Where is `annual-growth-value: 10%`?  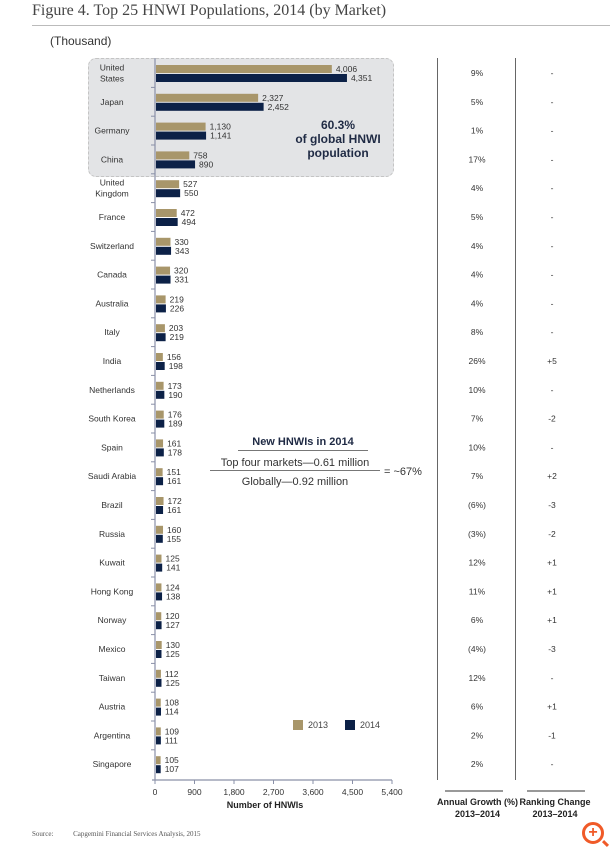 annual-growth-value: 10% is located at coordinates (476, 447).